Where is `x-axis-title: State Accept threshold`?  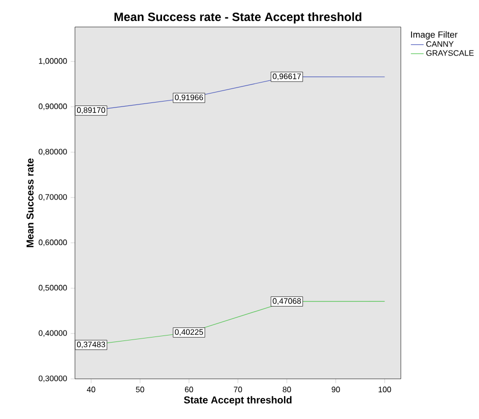 x-axis-title: State Accept threshold is located at coordinates (238, 401).